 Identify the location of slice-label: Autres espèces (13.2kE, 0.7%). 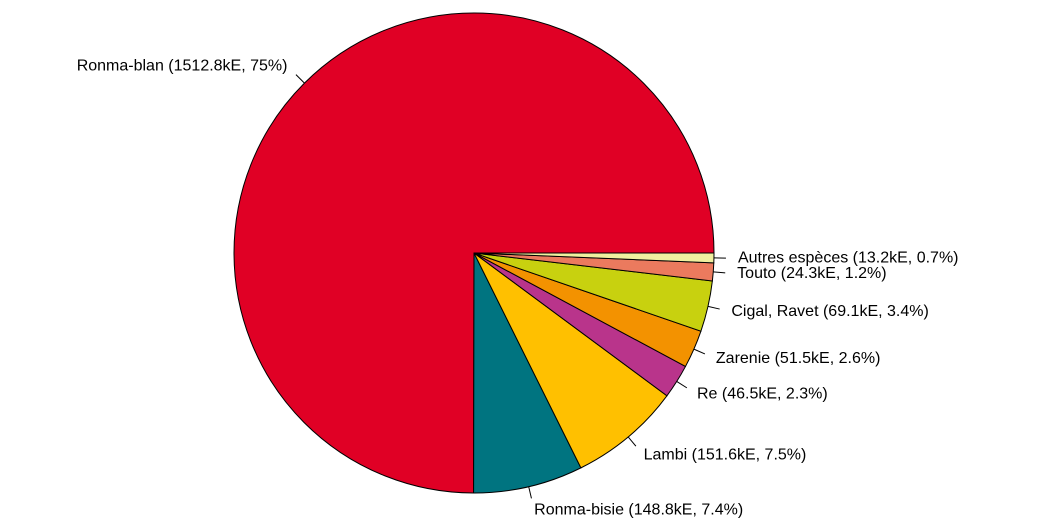
(848, 258).